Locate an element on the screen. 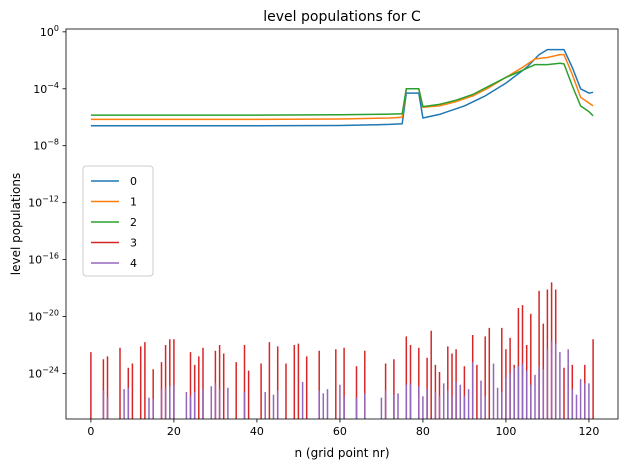 This screenshot has width=630, height=470. legend-label-4: 4 is located at coordinates (133, 263).